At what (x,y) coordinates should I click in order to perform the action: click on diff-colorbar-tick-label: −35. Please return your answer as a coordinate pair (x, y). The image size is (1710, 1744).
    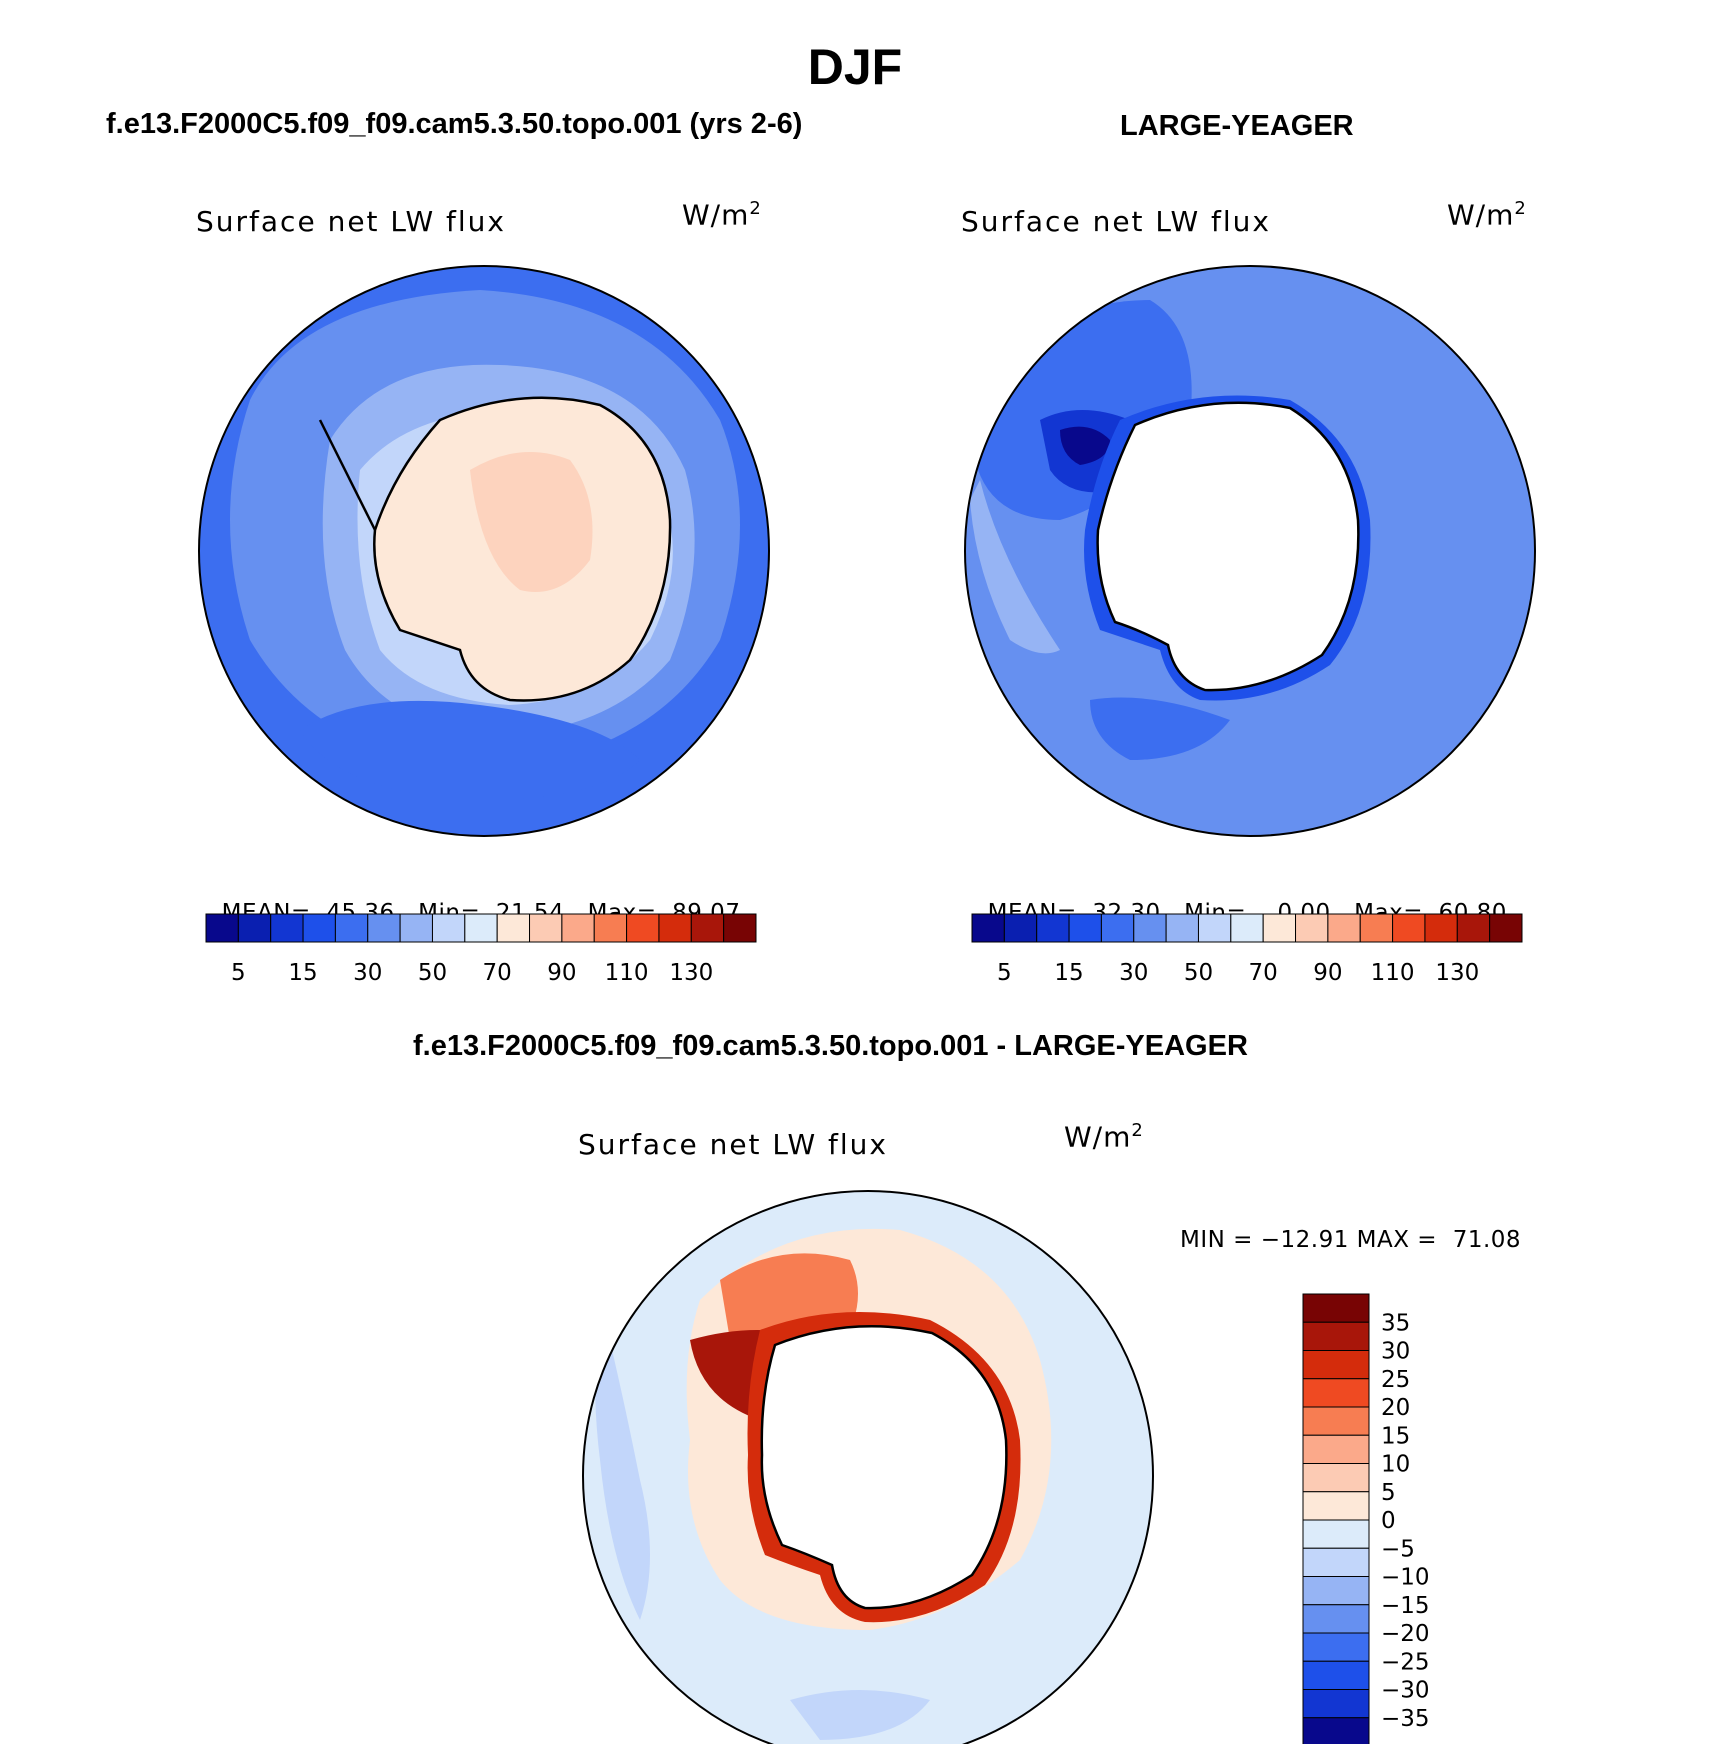
    Looking at the image, I should click on (1405, 1719).